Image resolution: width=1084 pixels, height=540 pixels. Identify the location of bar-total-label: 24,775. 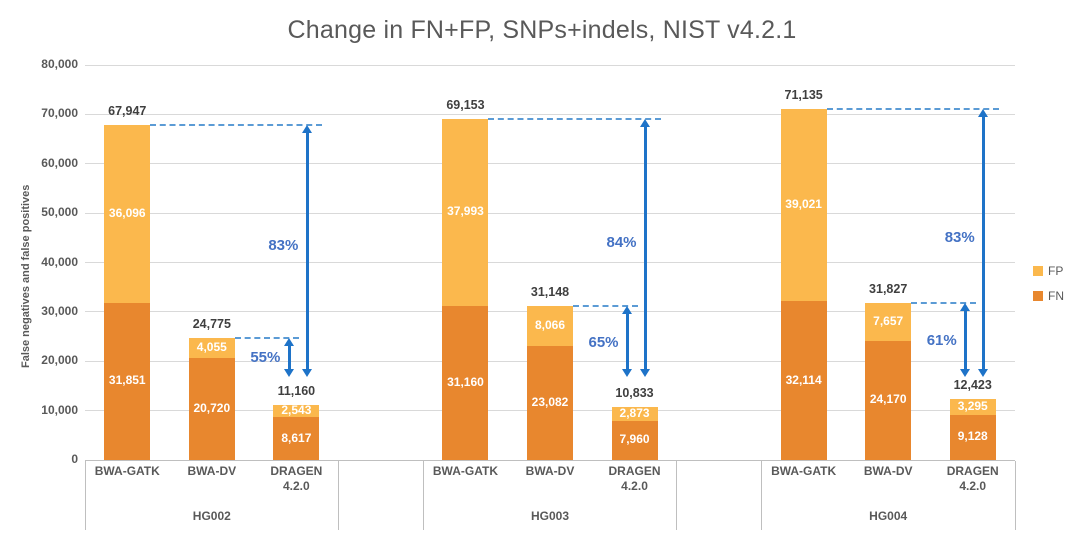
(211, 323).